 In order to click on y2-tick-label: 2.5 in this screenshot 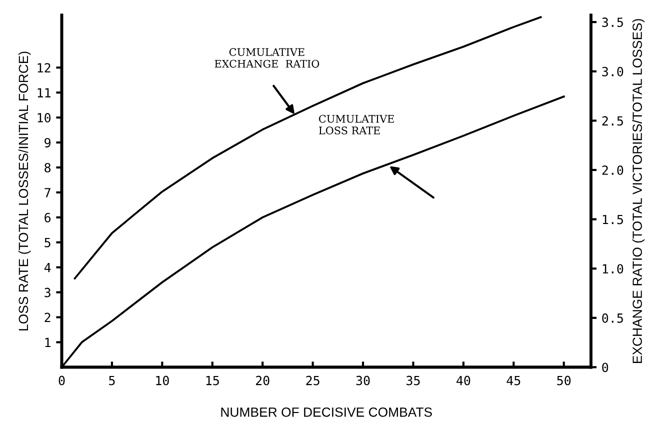, I will do `click(612, 121)`.